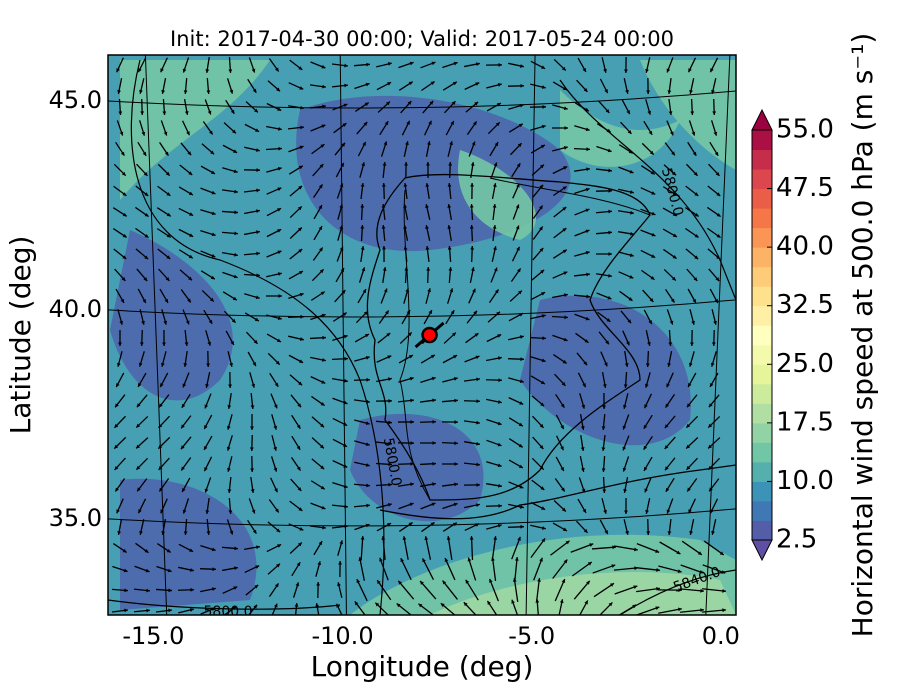 The height and width of the screenshot is (700, 900). Describe the element at coordinates (75, 309) in the screenshot. I see `y-tick-label: 40.0` at that location.